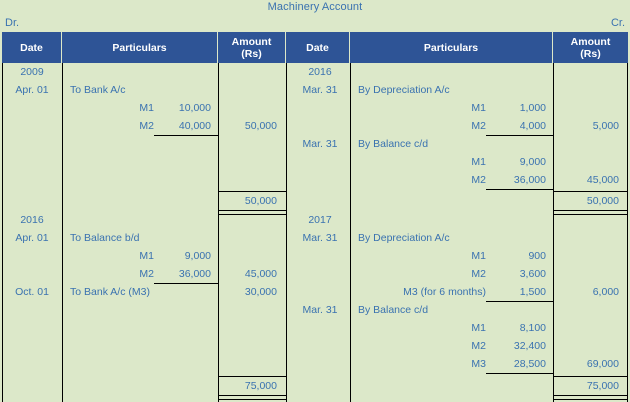 The width and height of the screenshot is (630, 402). What do you see at coordinates (98, 90) in the screenshot?
I see `debit-b1-particulars: To Bank A/c` at bounding box center [98, 90].